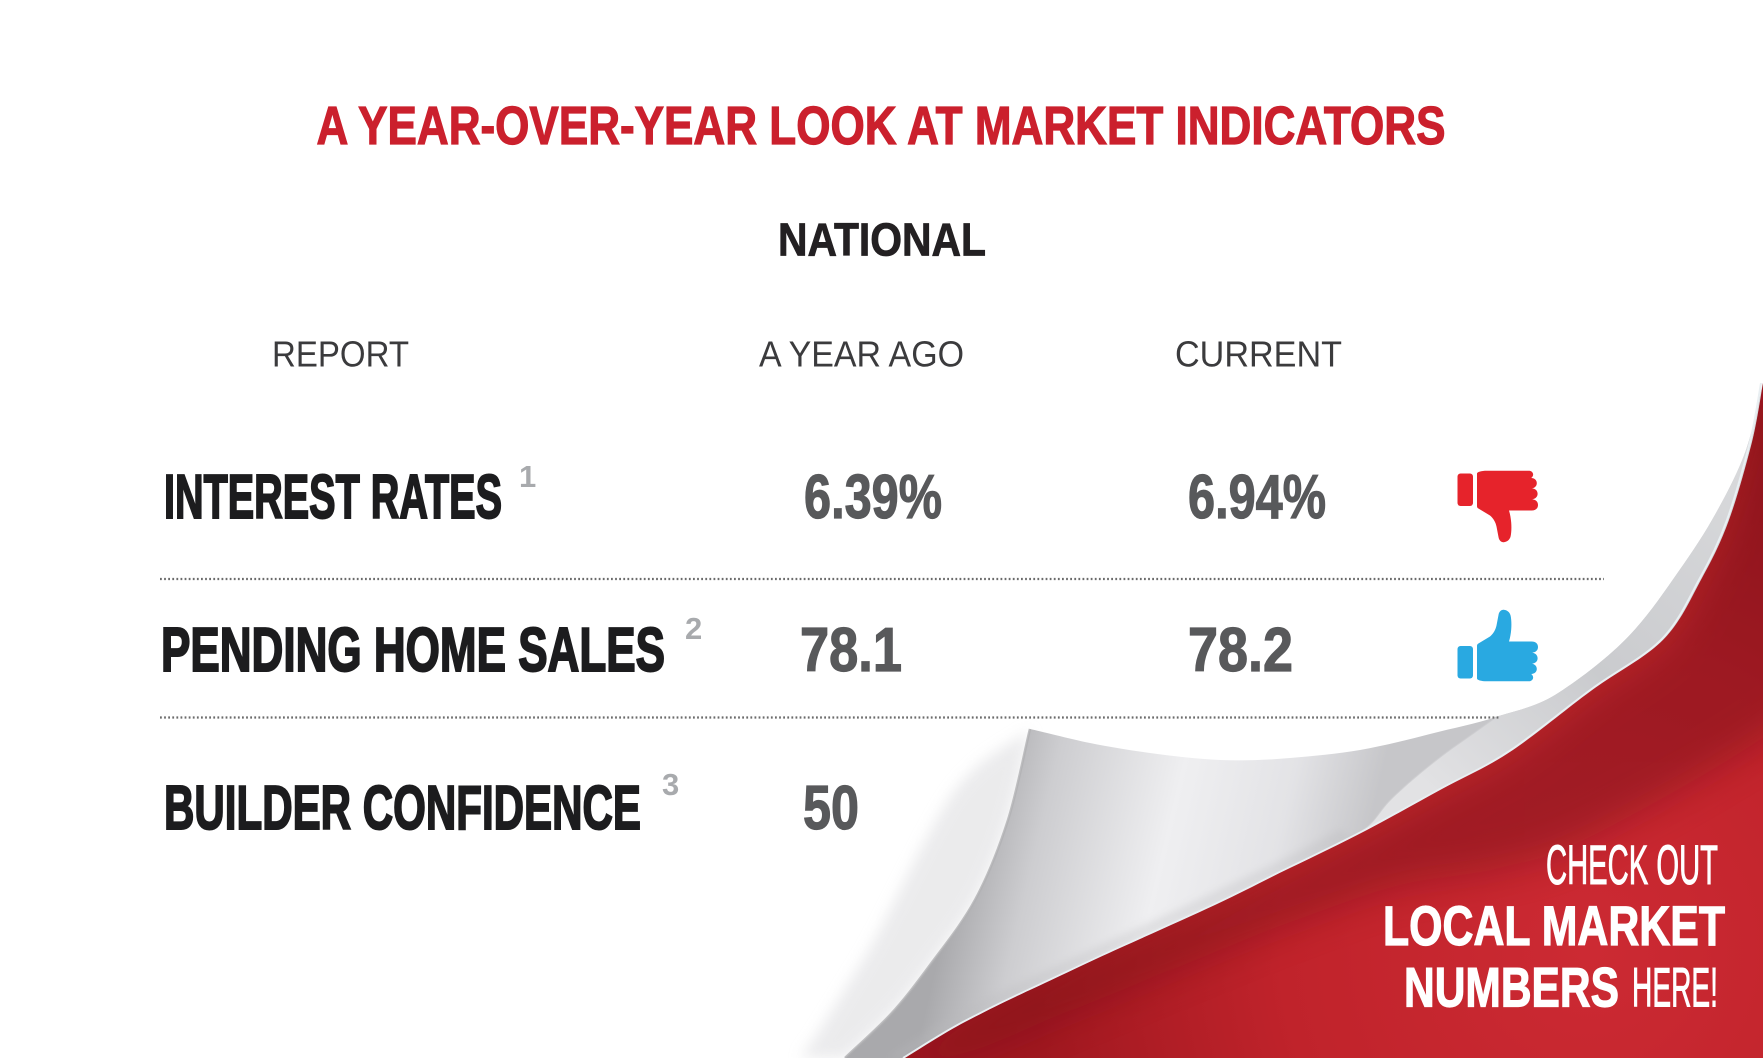  I want to click on svg-text: 50, so click(831, 808).